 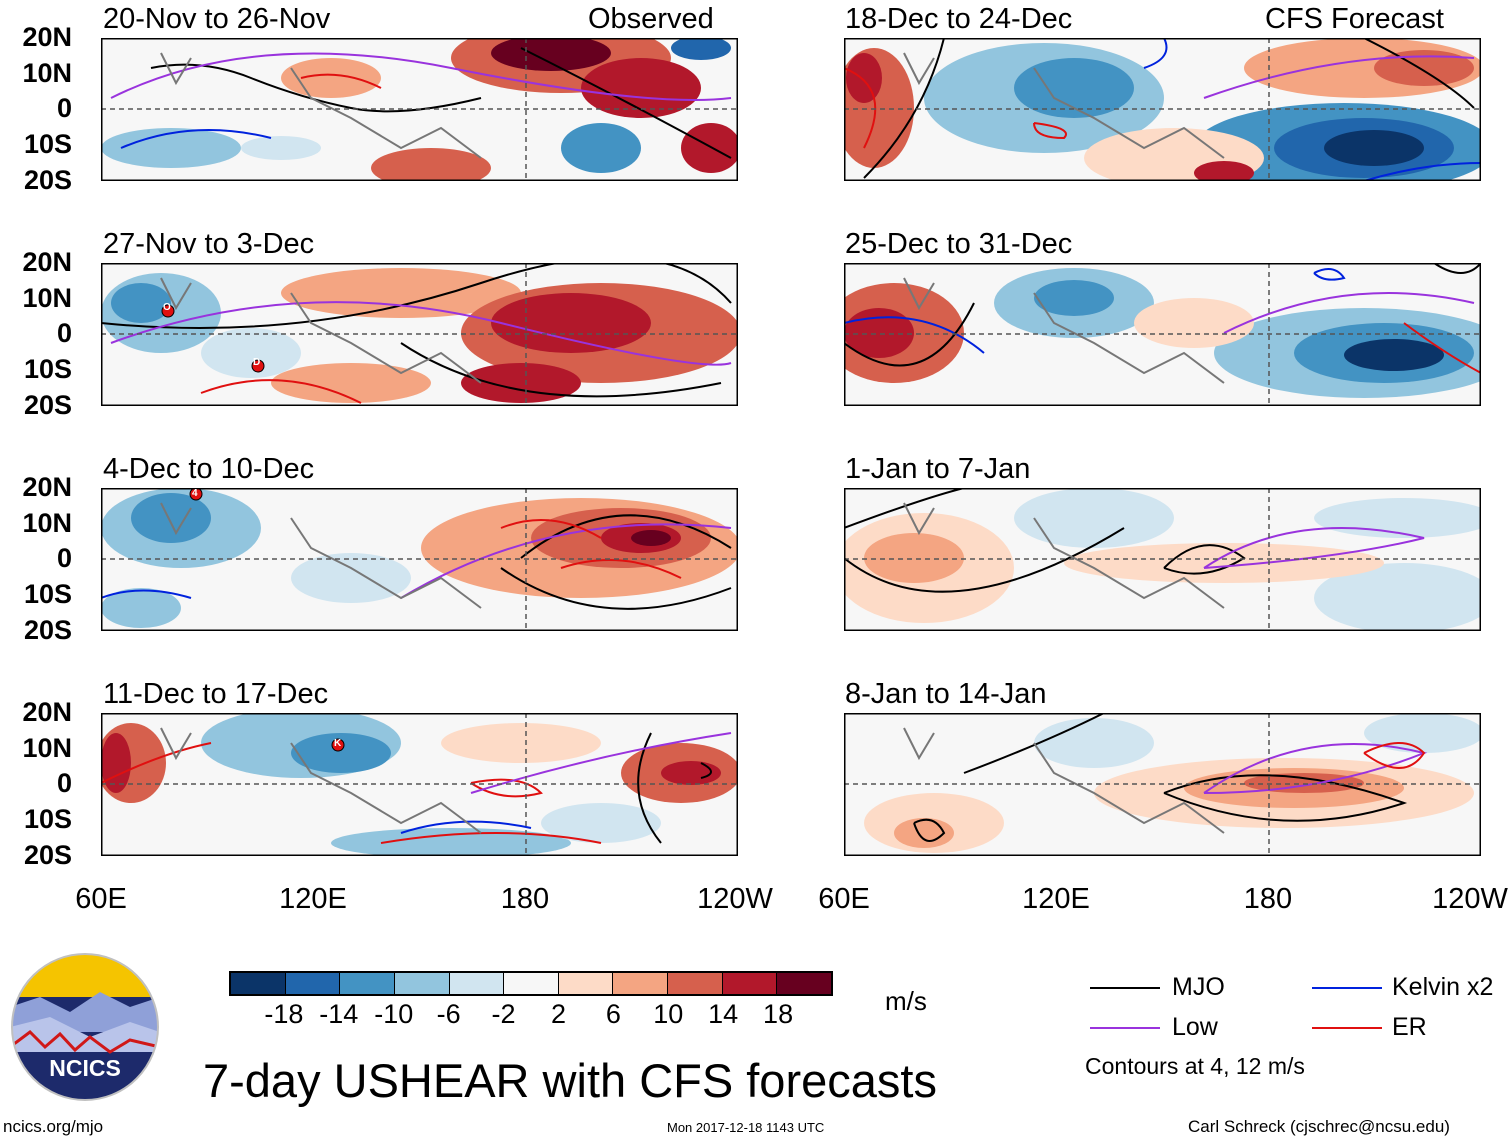 What do you see at coordinates (1443, 987) in the screenshot?
I see `legend-label-kelvin: Kelvin x2` at bounding box center [1443, 987].